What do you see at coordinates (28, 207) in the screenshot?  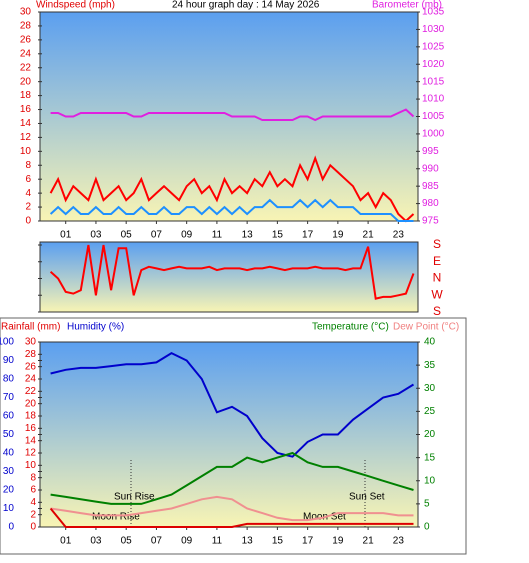 I see `y-tick-label: 2` at bounding box center [28, 207].